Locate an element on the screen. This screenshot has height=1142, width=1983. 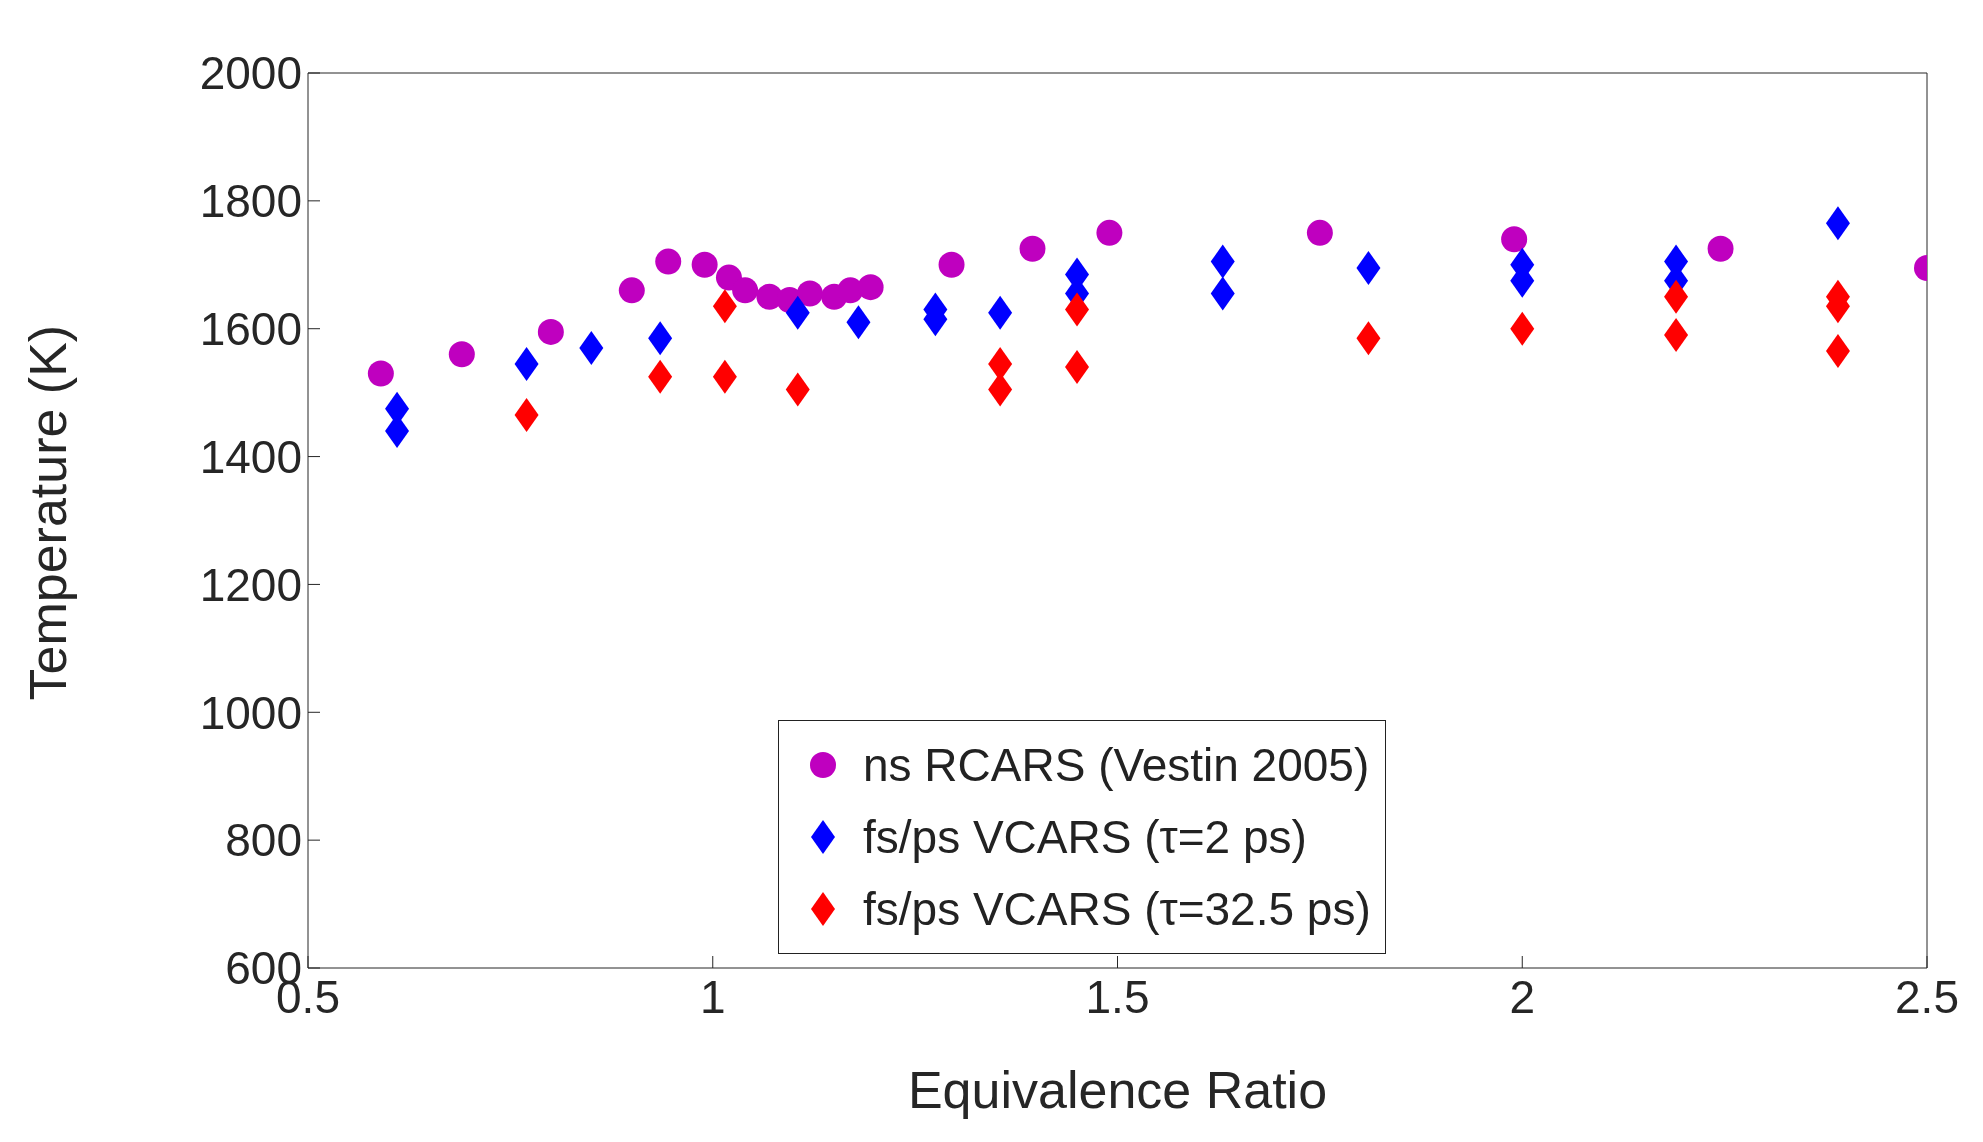
x-axis-title: Equivalence Ratio is located at coordinates (1117, 1090).